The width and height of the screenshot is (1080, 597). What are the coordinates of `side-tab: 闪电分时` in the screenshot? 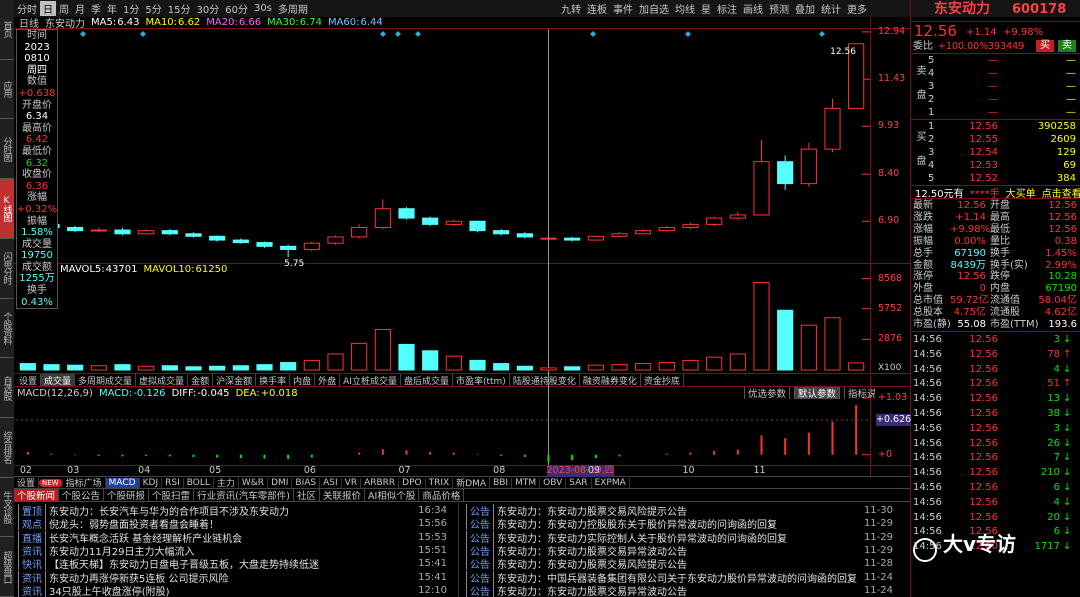 It's located at (7, 269).